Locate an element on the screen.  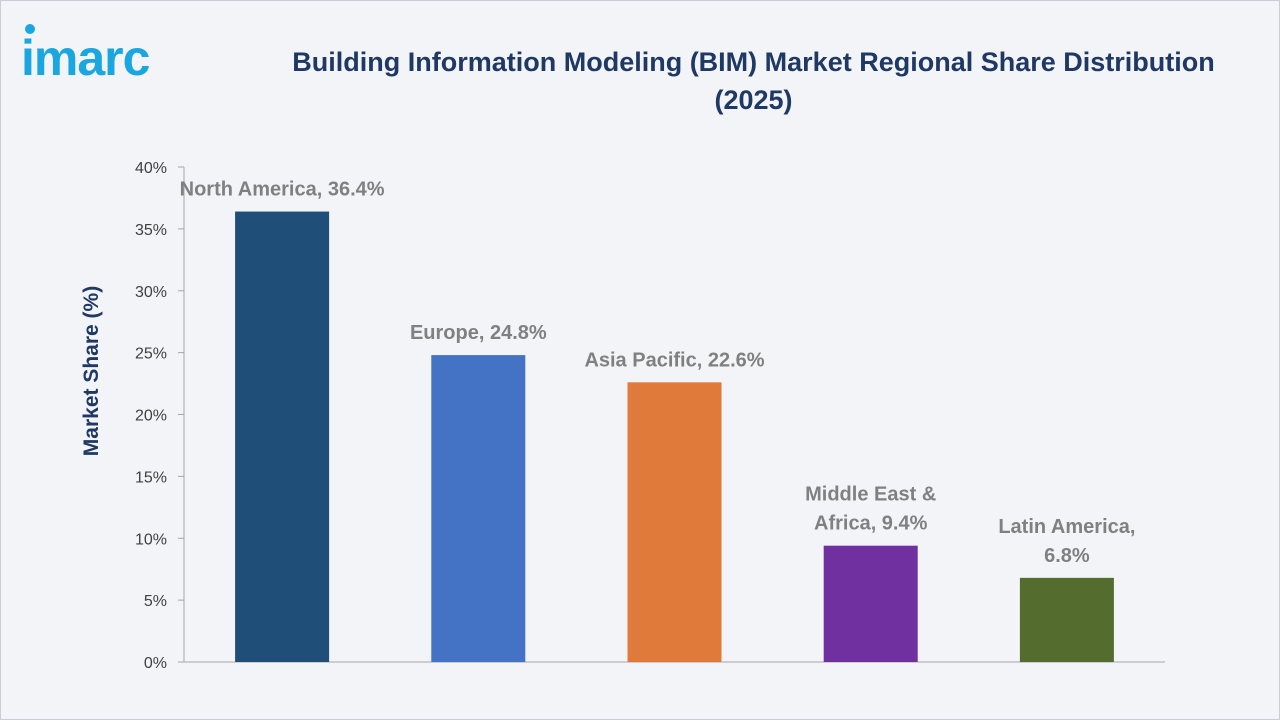
chart-title-line-2: (2025) is located at coordinates (753, 100).